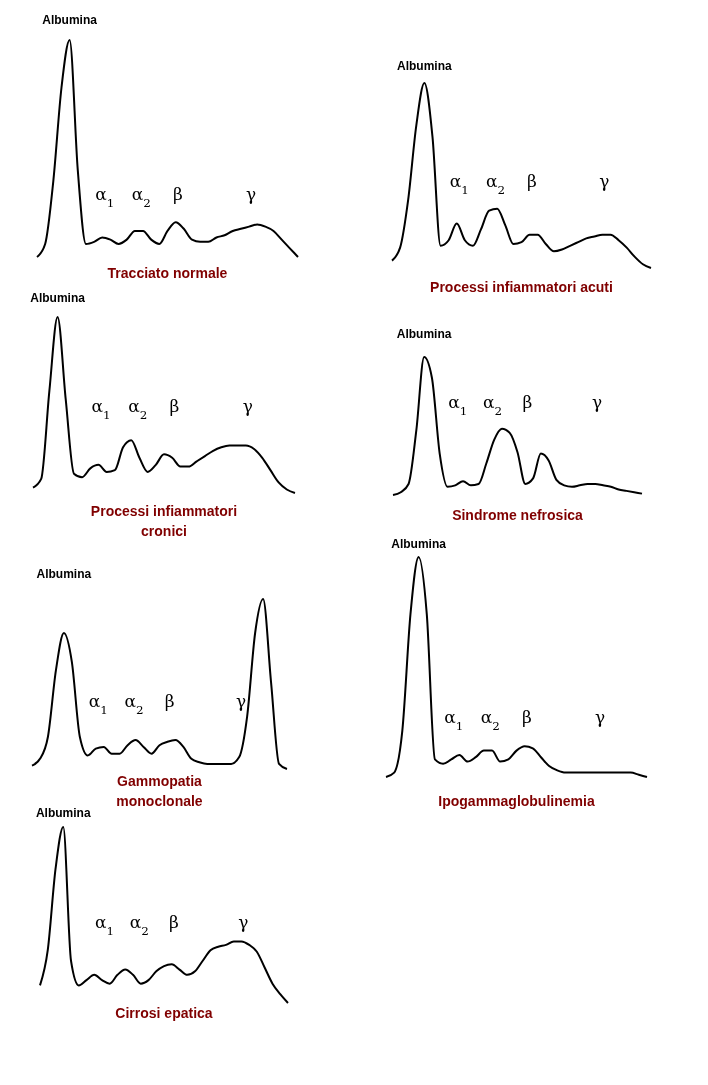  What do you see at coordinates (159, 791) in the screenshot?
I see `text: Gammopatia monoclonale` at bounding box center [159, 791].